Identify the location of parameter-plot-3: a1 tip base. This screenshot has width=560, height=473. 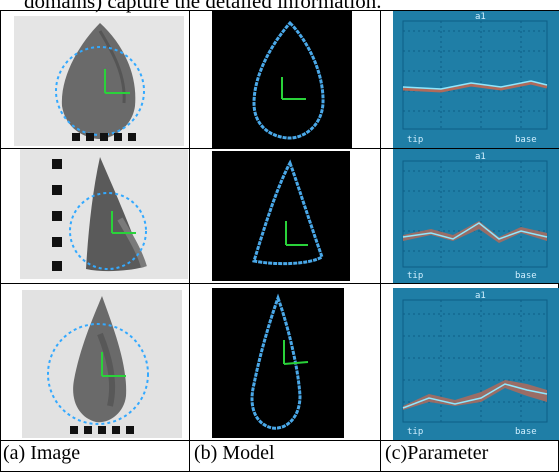
(470, 362).